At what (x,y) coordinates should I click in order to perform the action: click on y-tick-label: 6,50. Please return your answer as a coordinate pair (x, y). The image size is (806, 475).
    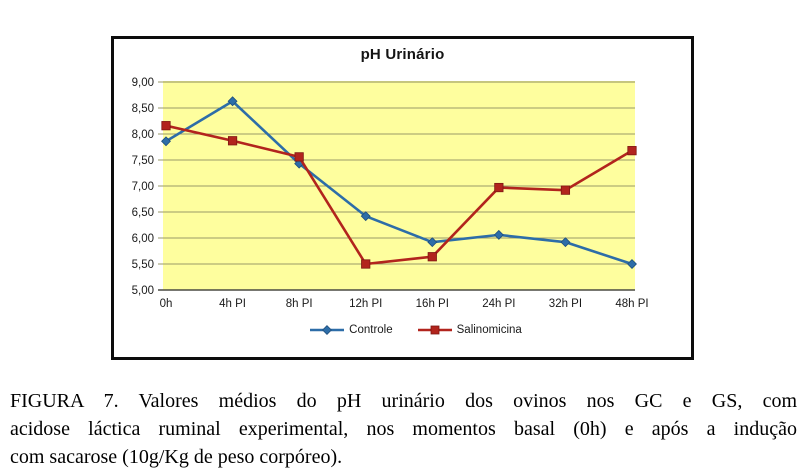
    Looking at the image, I should click on (143, 213).